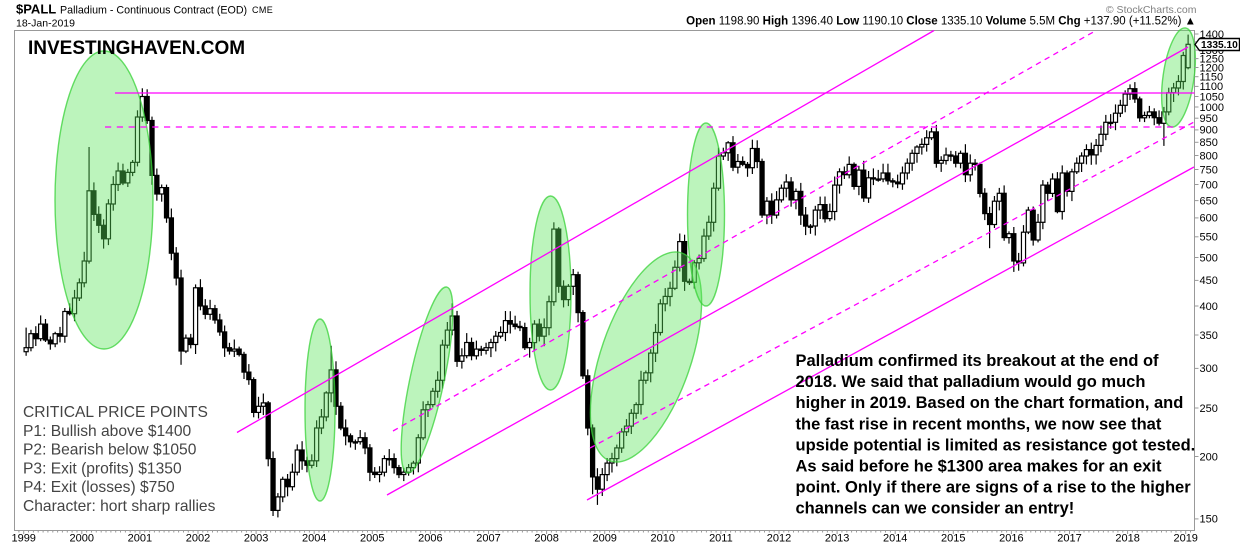 This screenshot has height=551, width=1240. Describe the element at coordinates (1209, 457) in the screenshot. I see `svg-text: 200` at that location.